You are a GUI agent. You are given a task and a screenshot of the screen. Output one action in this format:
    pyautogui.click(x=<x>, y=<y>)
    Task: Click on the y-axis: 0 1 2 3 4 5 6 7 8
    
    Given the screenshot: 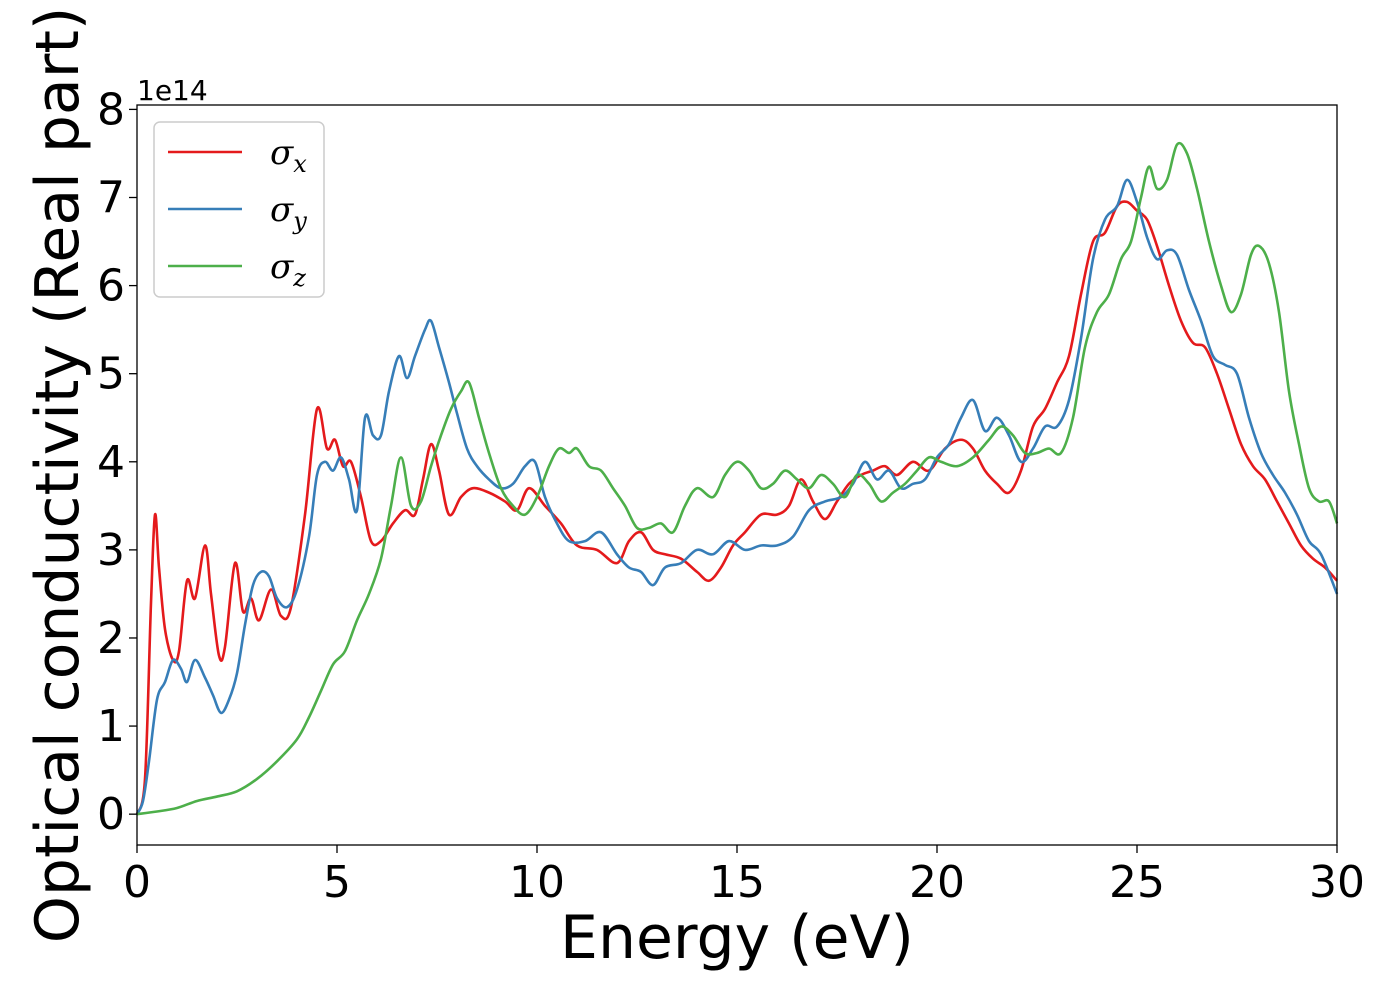 What is the action you would take?
    pyautogui.click(x=117, y=462)
    